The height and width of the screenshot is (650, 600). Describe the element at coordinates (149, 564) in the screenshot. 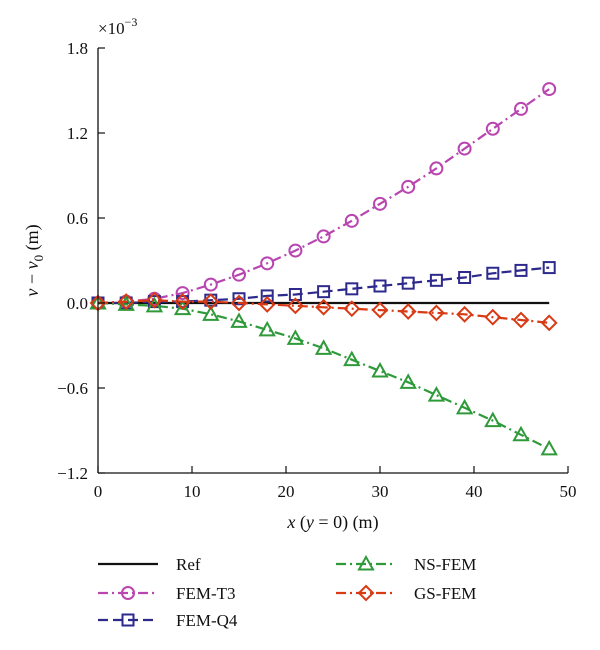

I see `legend-item-ref: Ref` at that location.